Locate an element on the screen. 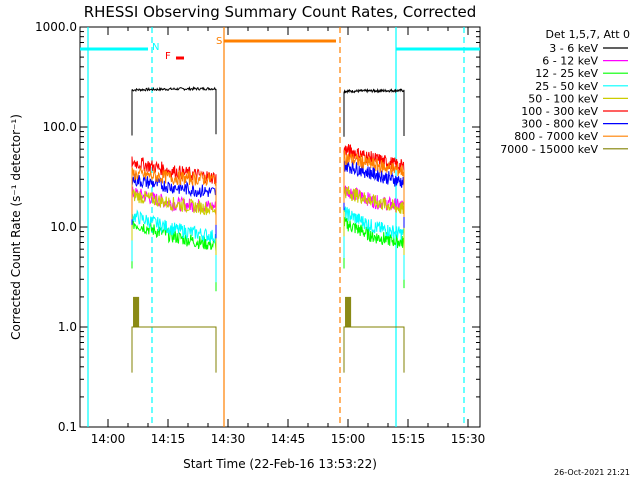 The image size is (640, 480). x-tick-label: 15:30 is located at coordinates (468, 439).